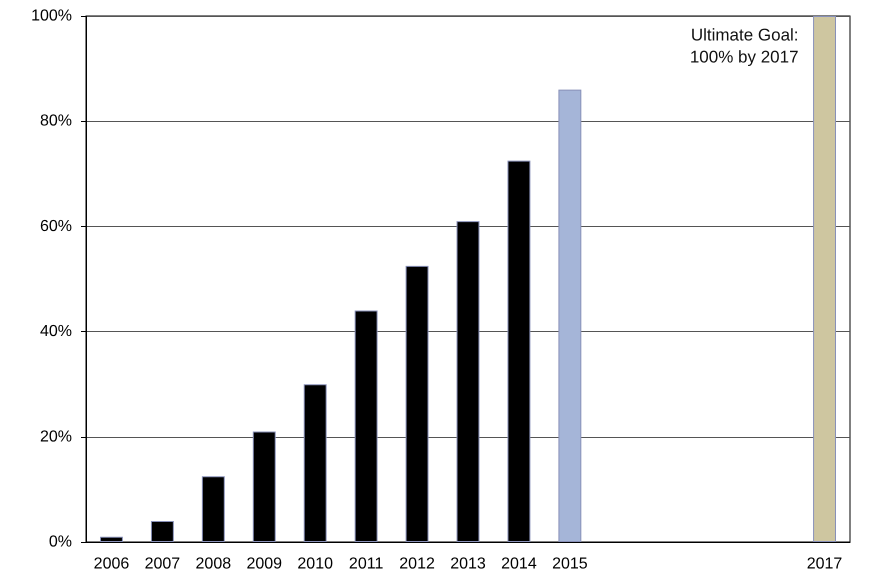 The image size is (880, 580). Describe the element at coordinates (570, 564) in the screenshot. I see `x-tick-label: 2015` at that location.